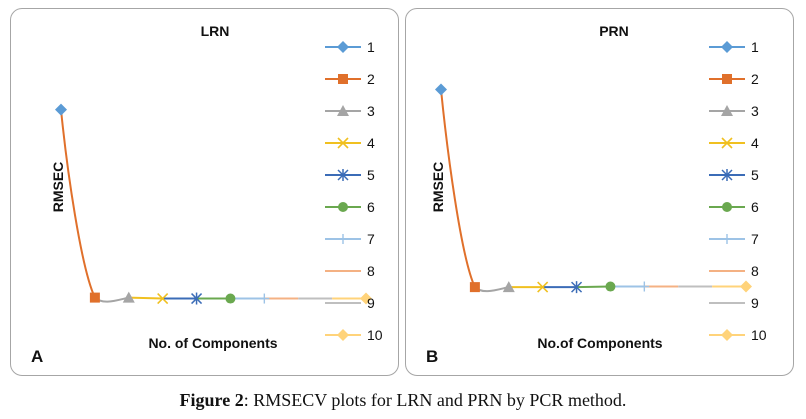  What do you see at coordinates (432, 356) in the screenshot?
I see `panel-label: B` at bounding box center [432, 356].